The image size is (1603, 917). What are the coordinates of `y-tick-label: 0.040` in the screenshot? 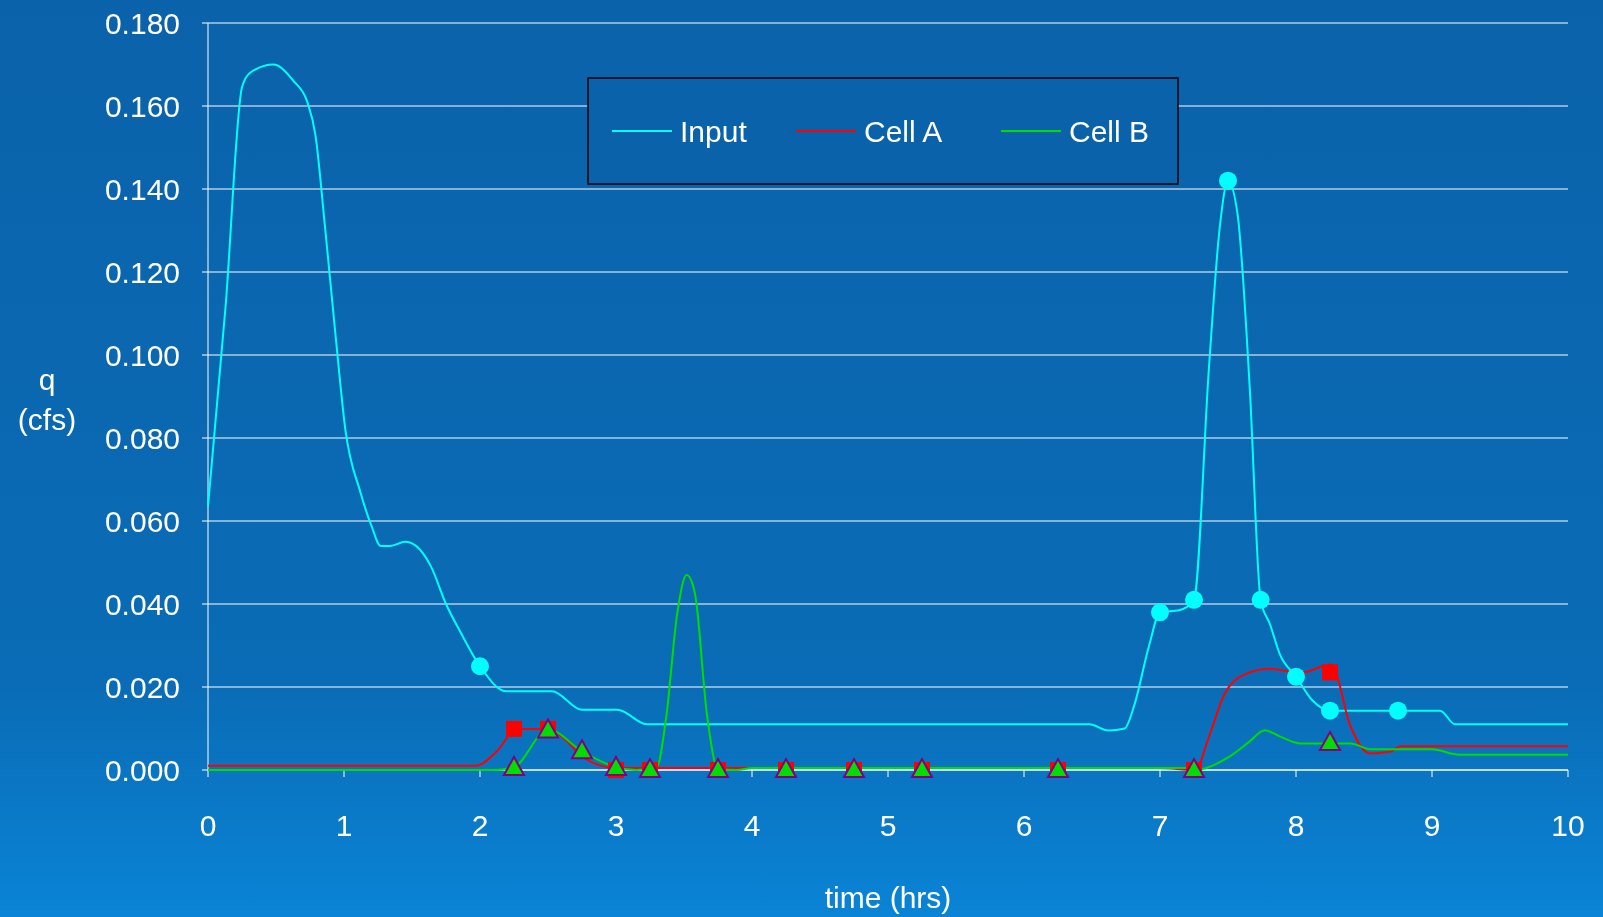 It's located at (142, 604).